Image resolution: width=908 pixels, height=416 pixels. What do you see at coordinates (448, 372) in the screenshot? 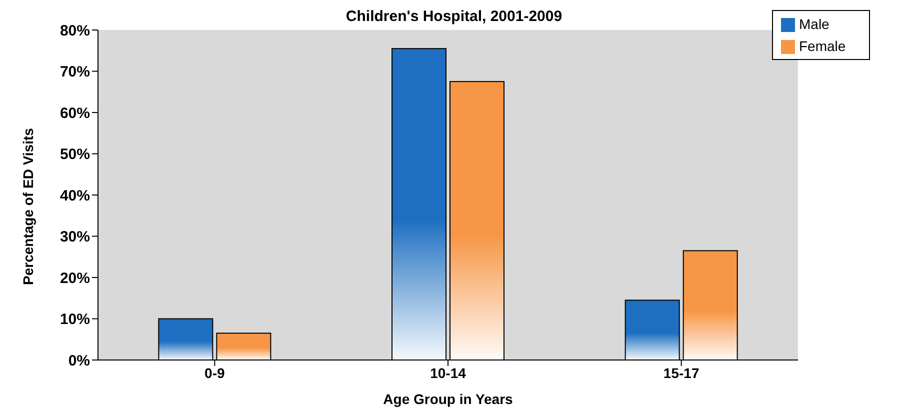
I see `x-tick-label: 10-14` at bounding box center [448, 372].